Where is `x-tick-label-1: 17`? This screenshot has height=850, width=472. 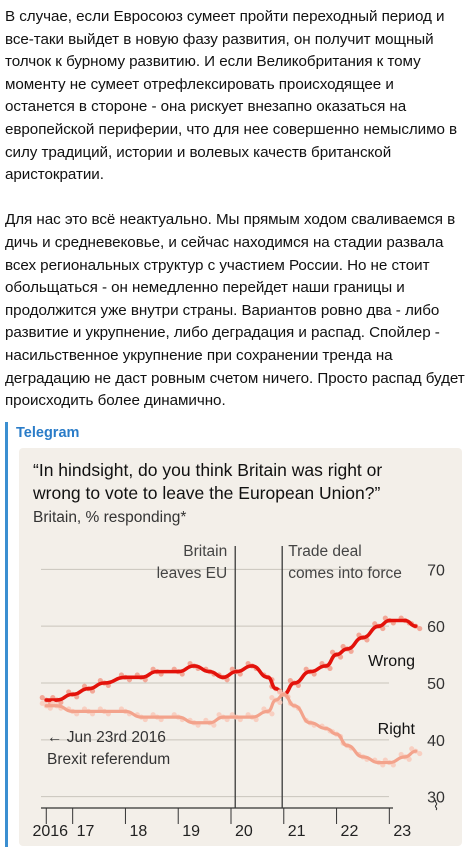
x-tick-label-1: 17 is located at coordinates (86, 831).